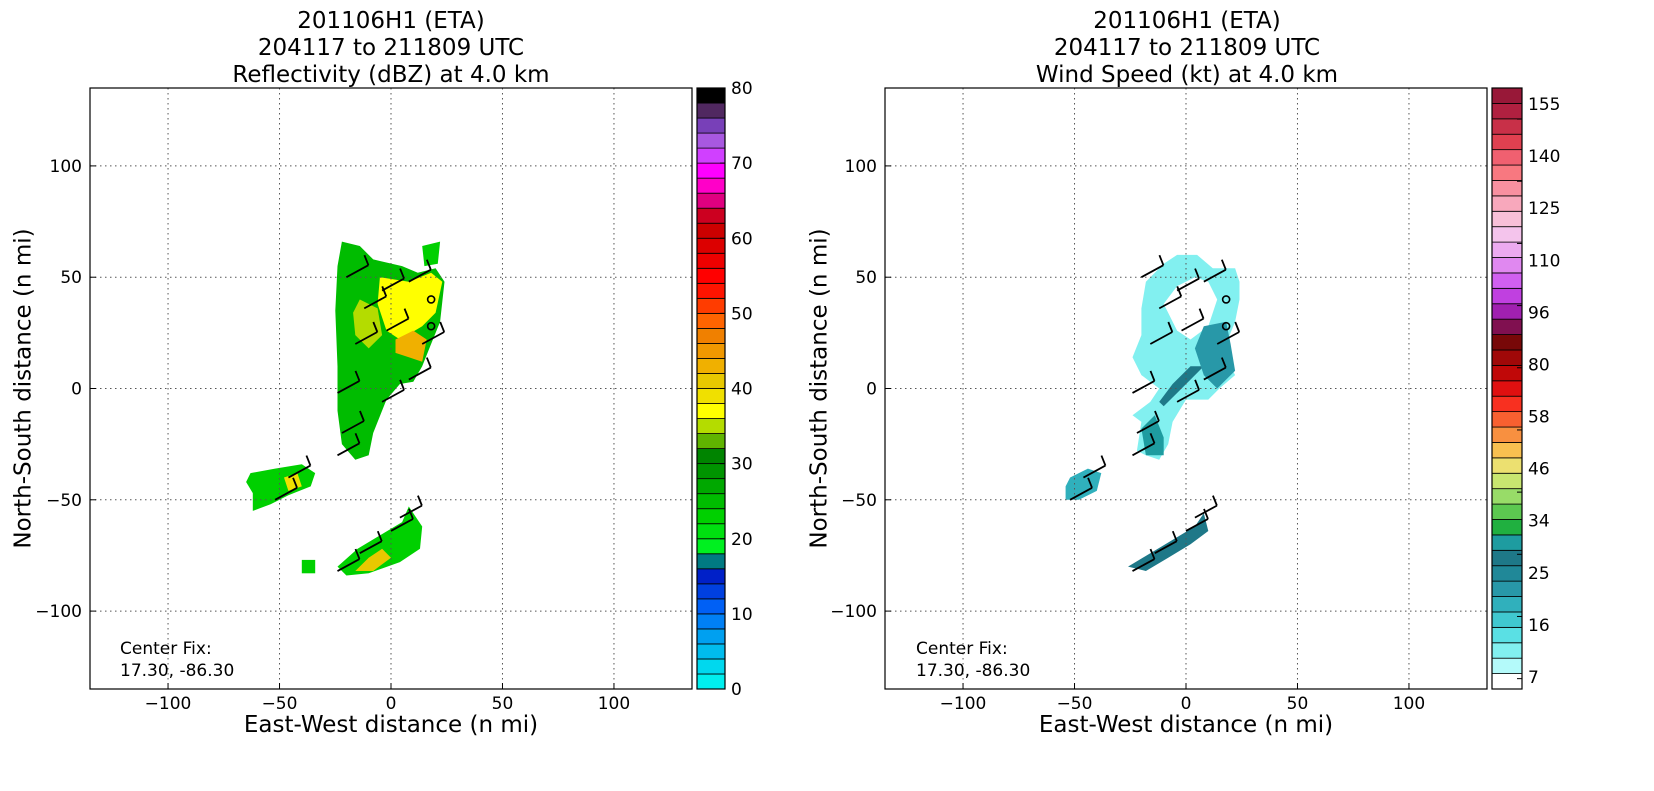 The image size is (1654, 791). What do you see at coordinates (58, 612) in the screenshot?
I see `y-tick-label: −100` at bounding box center [58, 612].